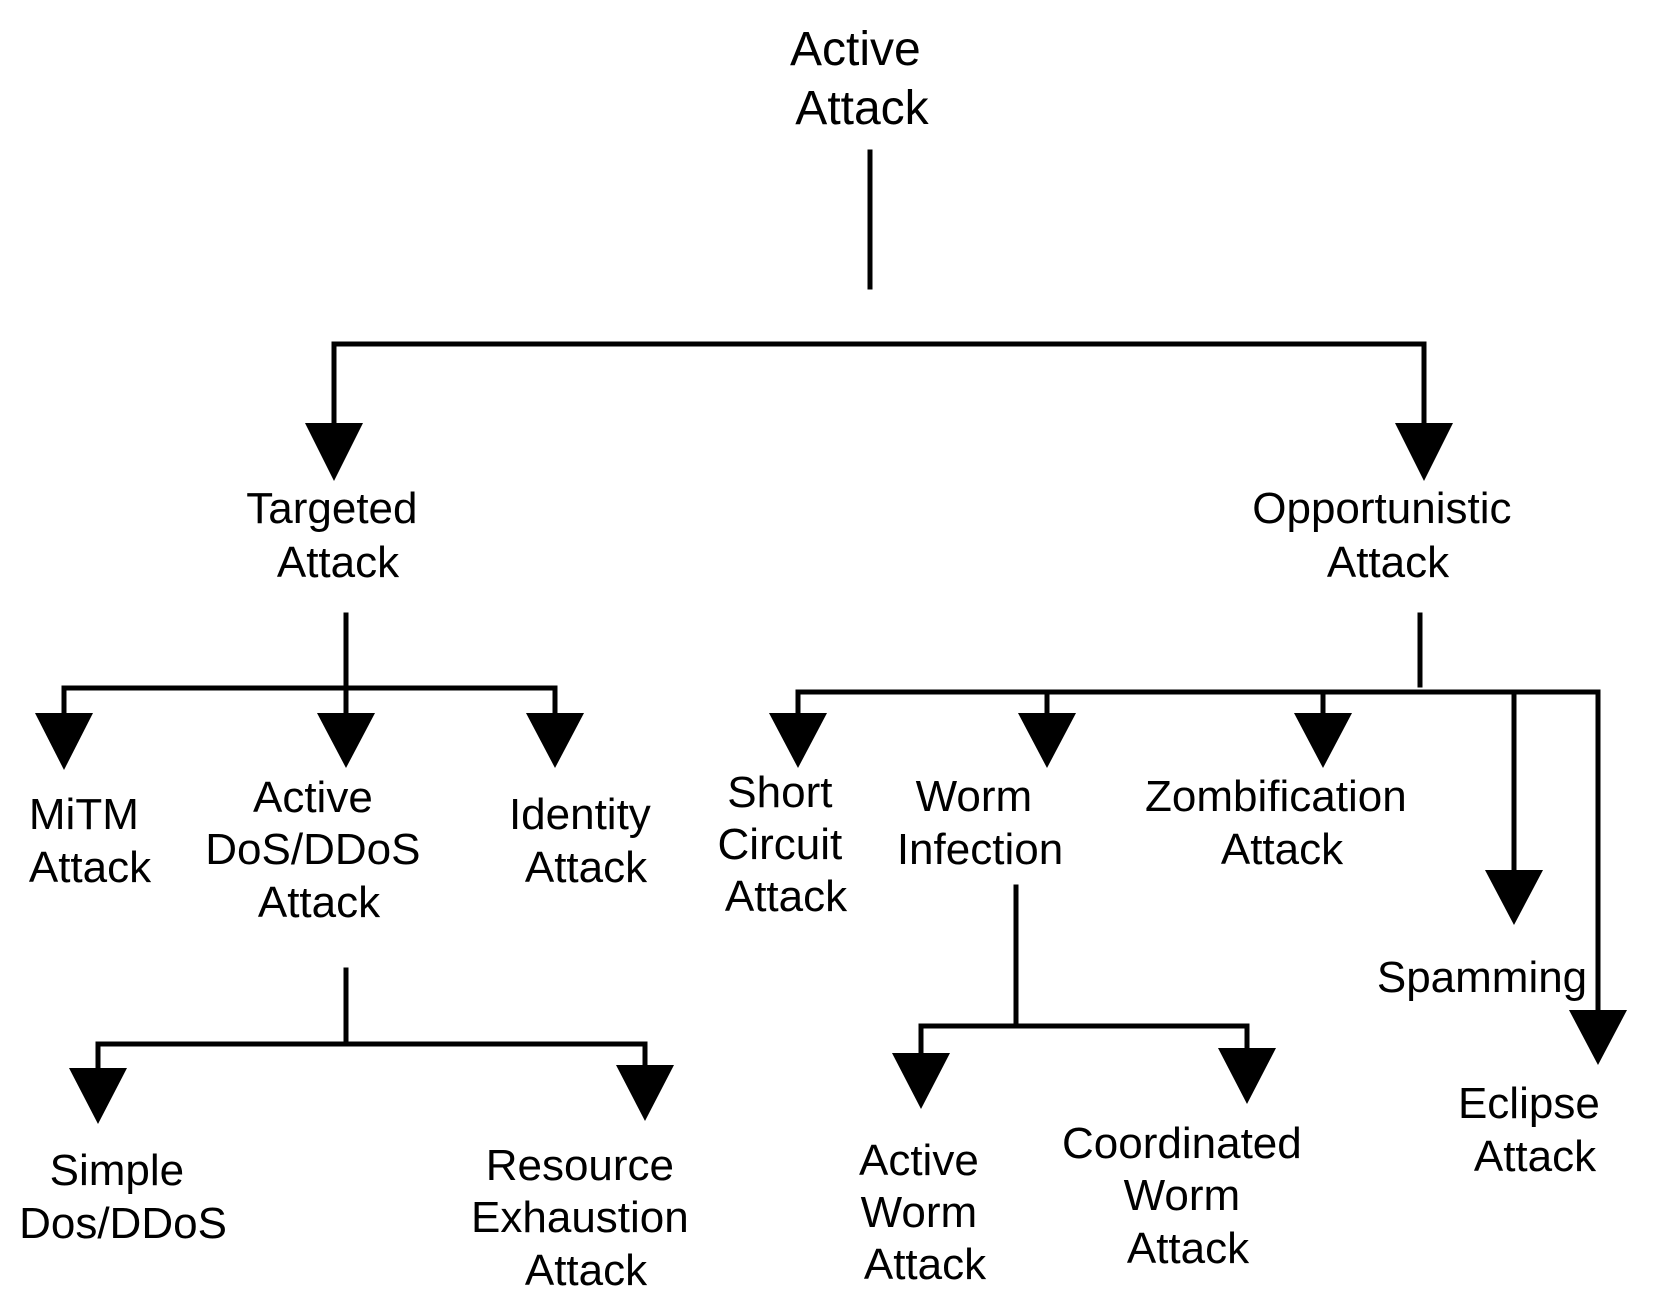 Image resolution: width=1680 pixels, height=1316 pixels. Describe the element at coordinates (1247, 1076) in the screenshot. I see `arrow-to-coordinated-worm` at that location.